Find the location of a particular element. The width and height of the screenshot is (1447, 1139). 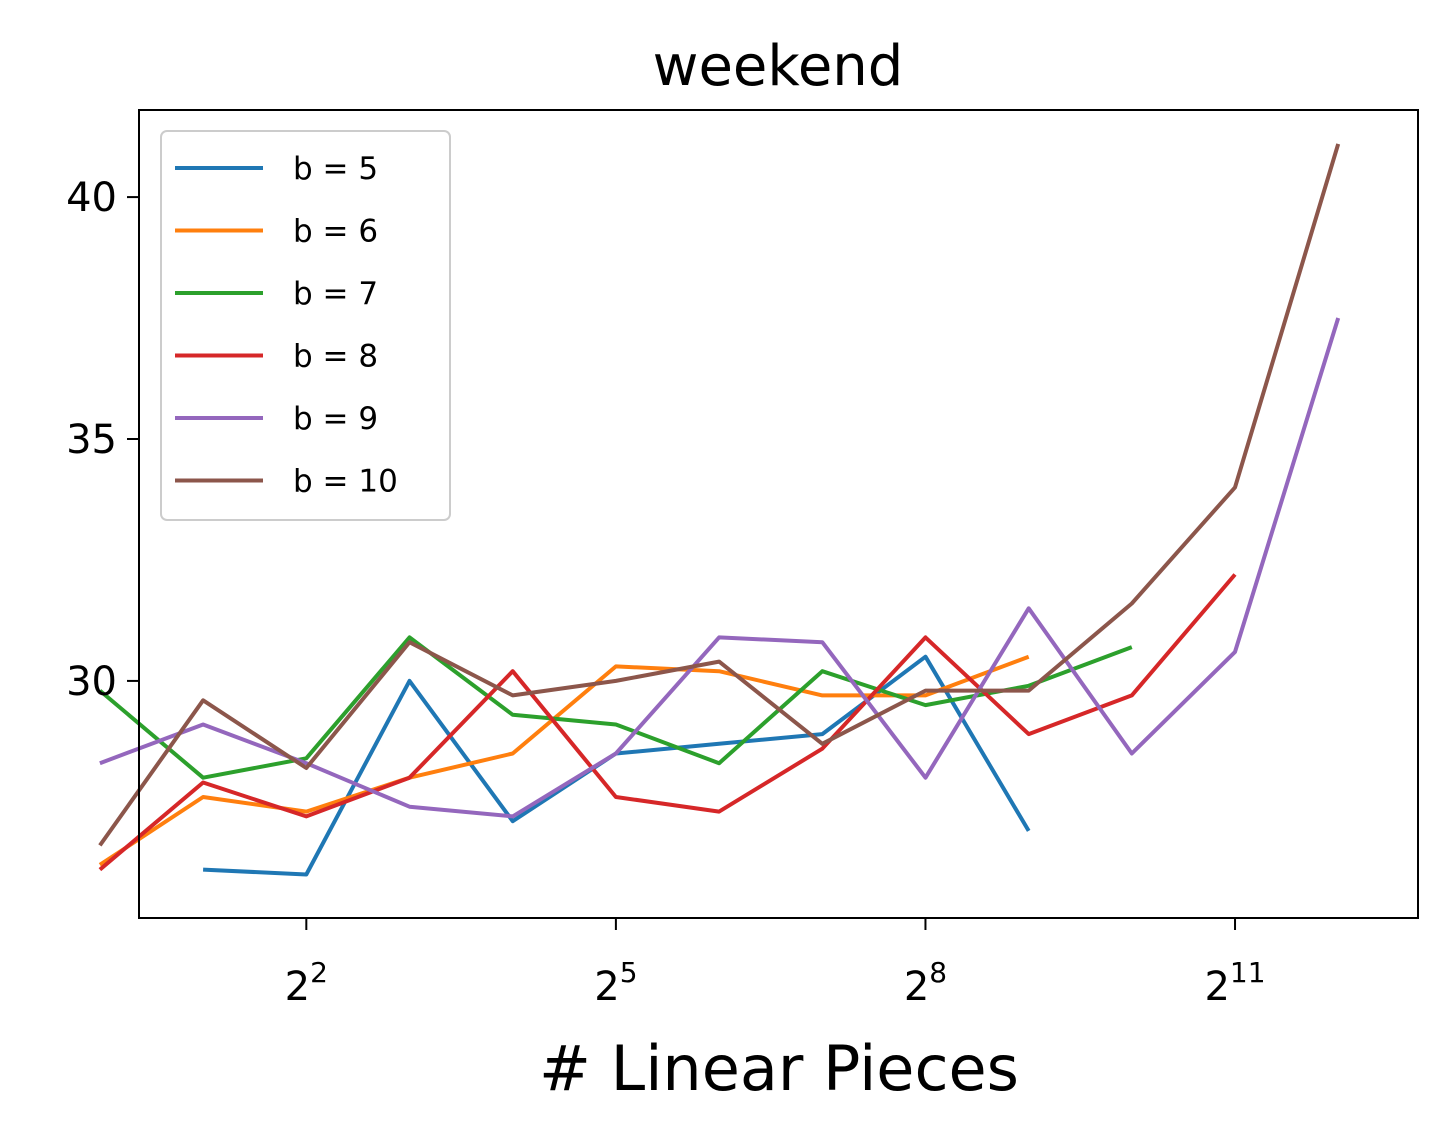

legend-box is located at coordinates (305, 325).